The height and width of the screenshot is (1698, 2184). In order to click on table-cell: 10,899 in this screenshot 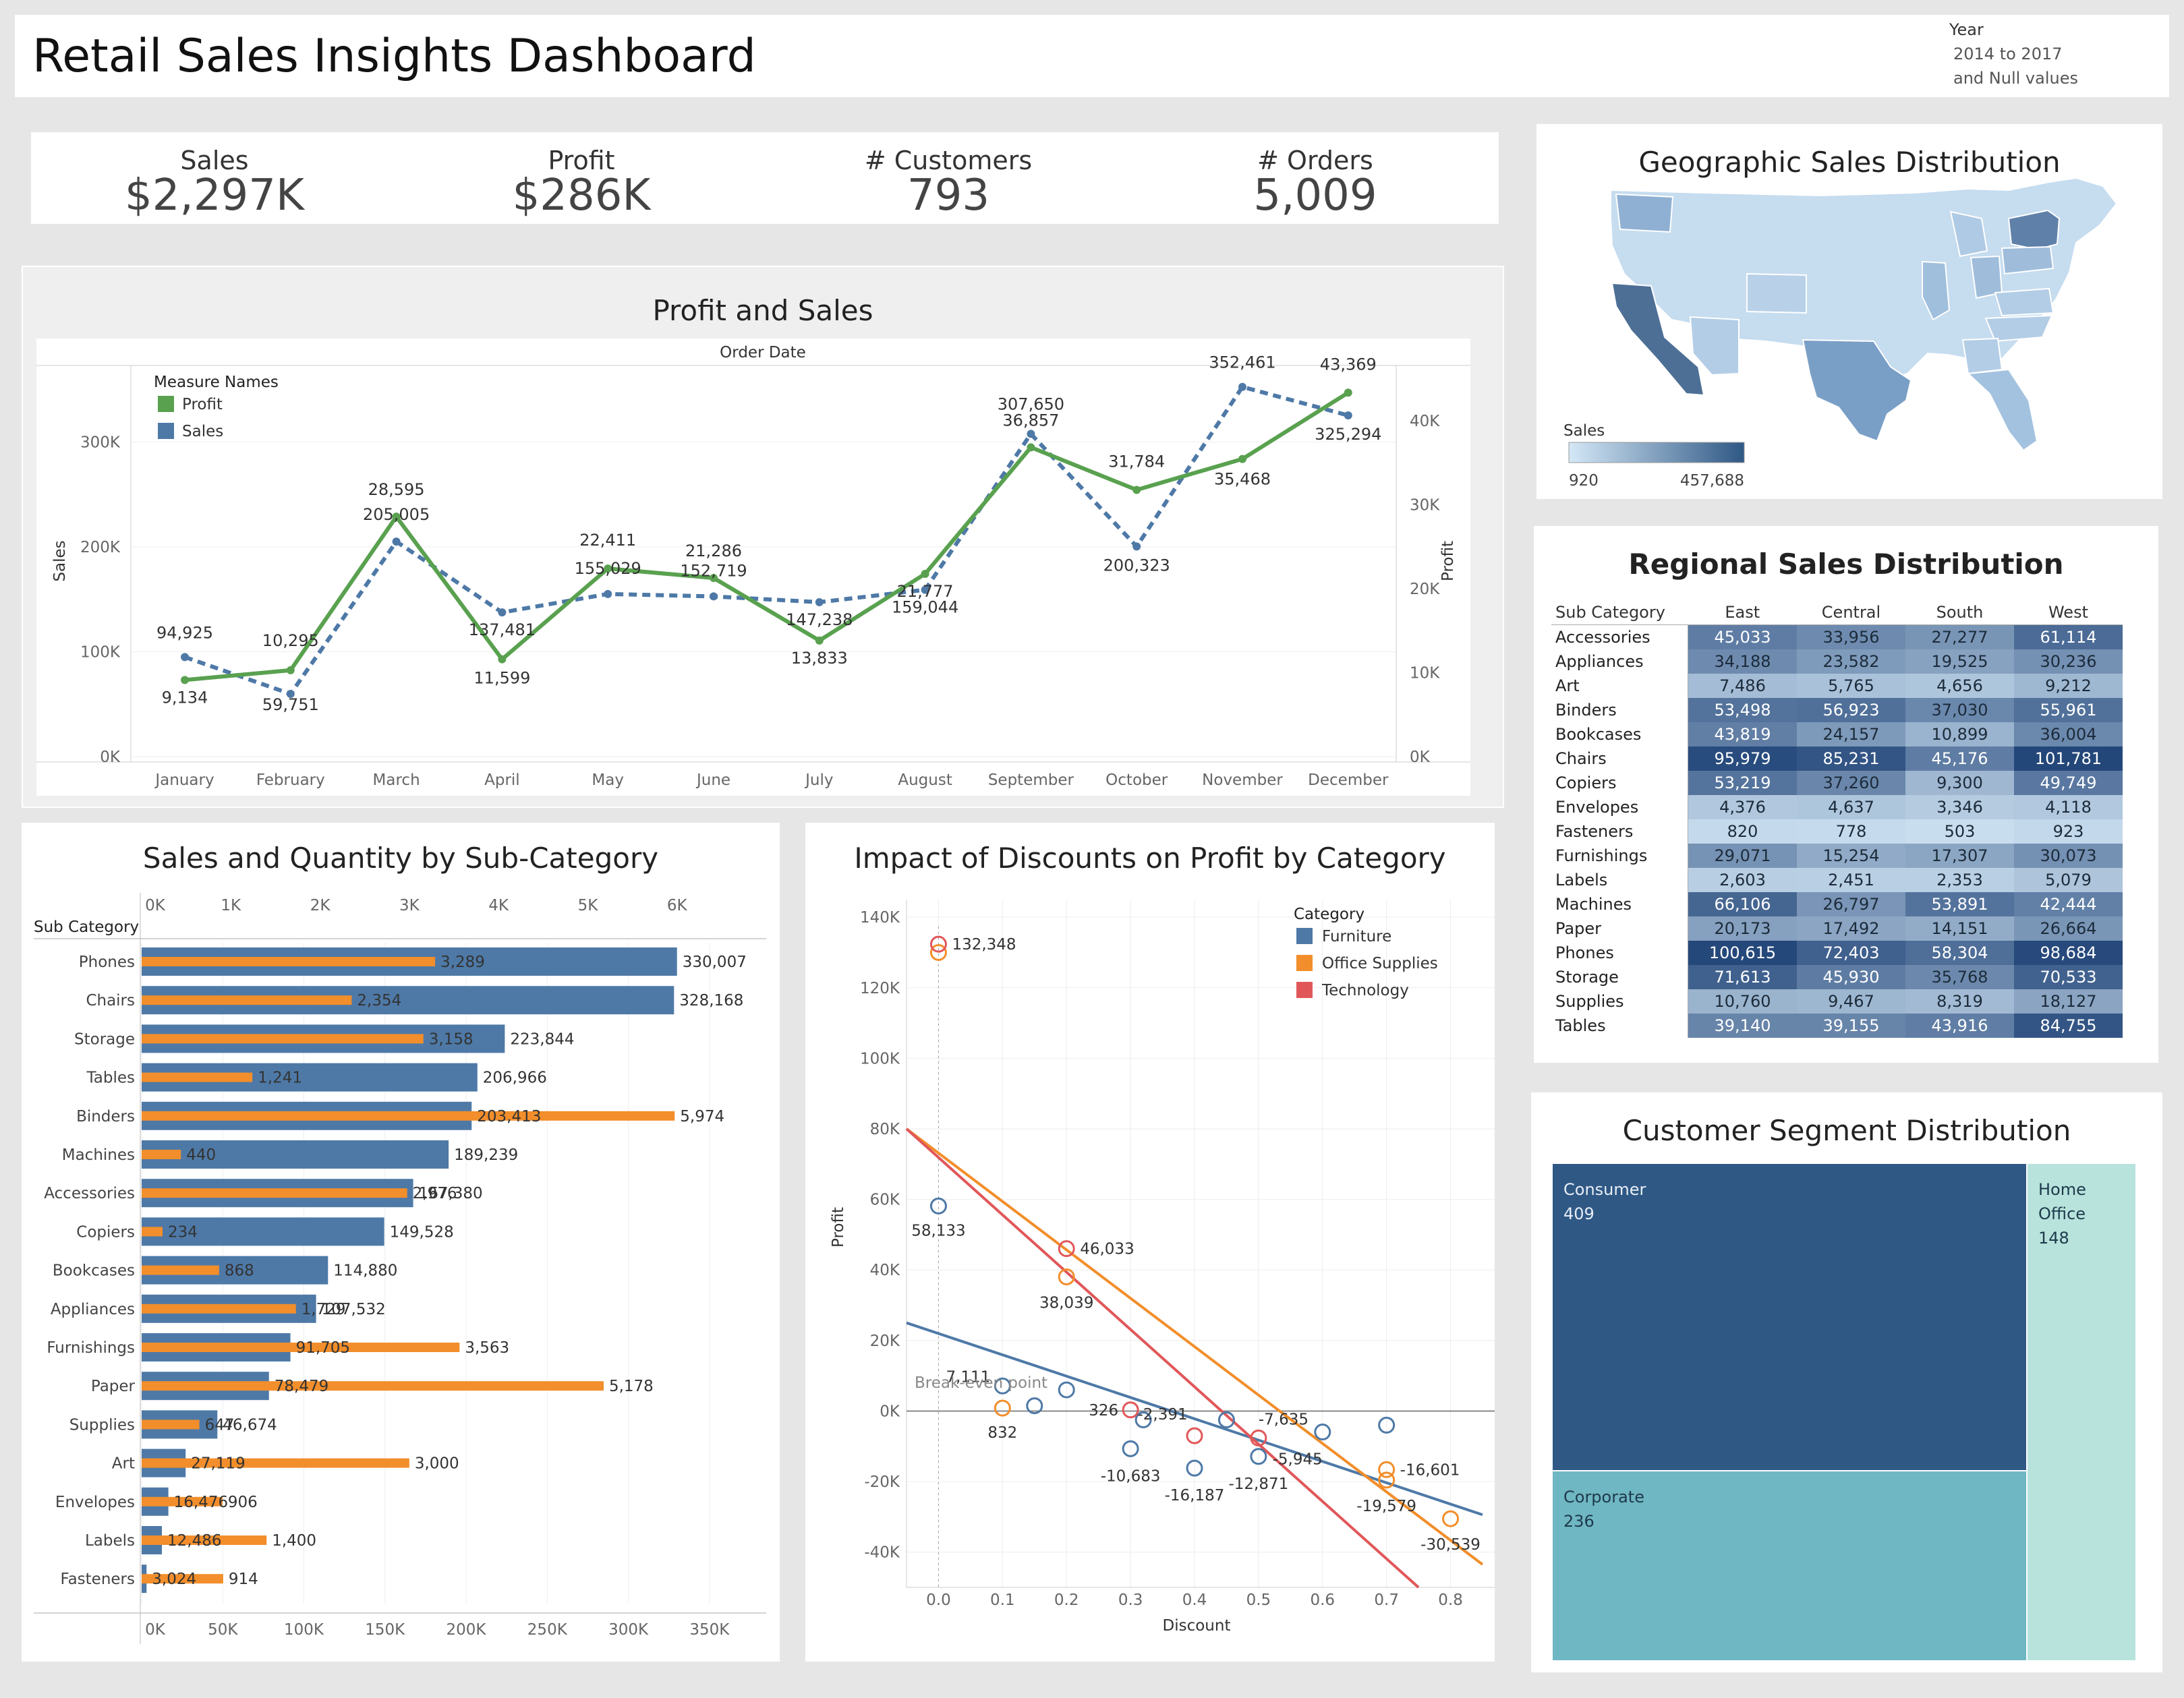, I will do `click(1959, 734)`.